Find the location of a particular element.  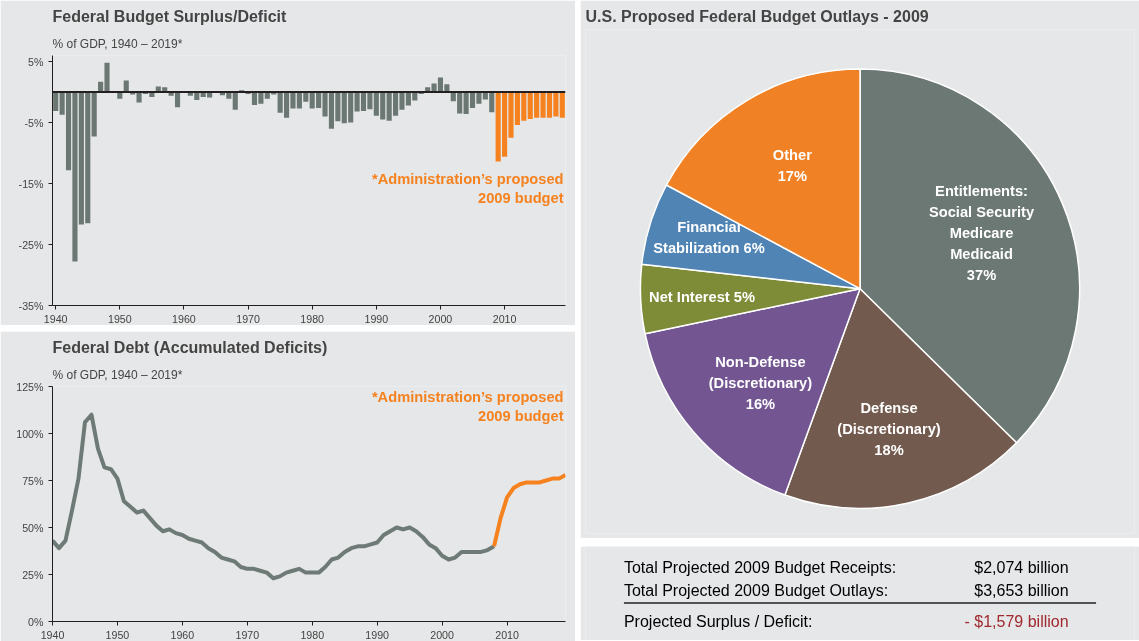

y-tick-label: -5% is located at coordinates (34, 122).